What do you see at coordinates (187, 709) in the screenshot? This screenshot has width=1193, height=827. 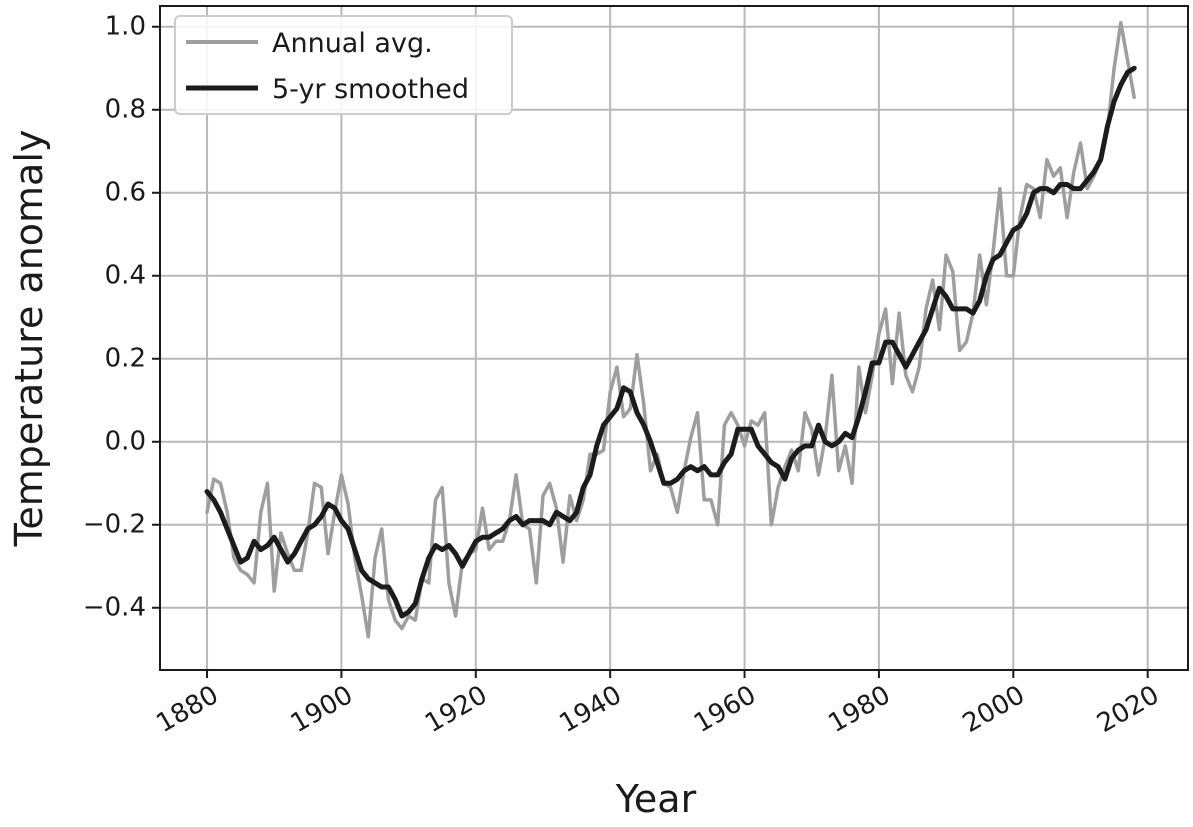 I see `x-tick-label: 1880` at bounding box center [187, 709].